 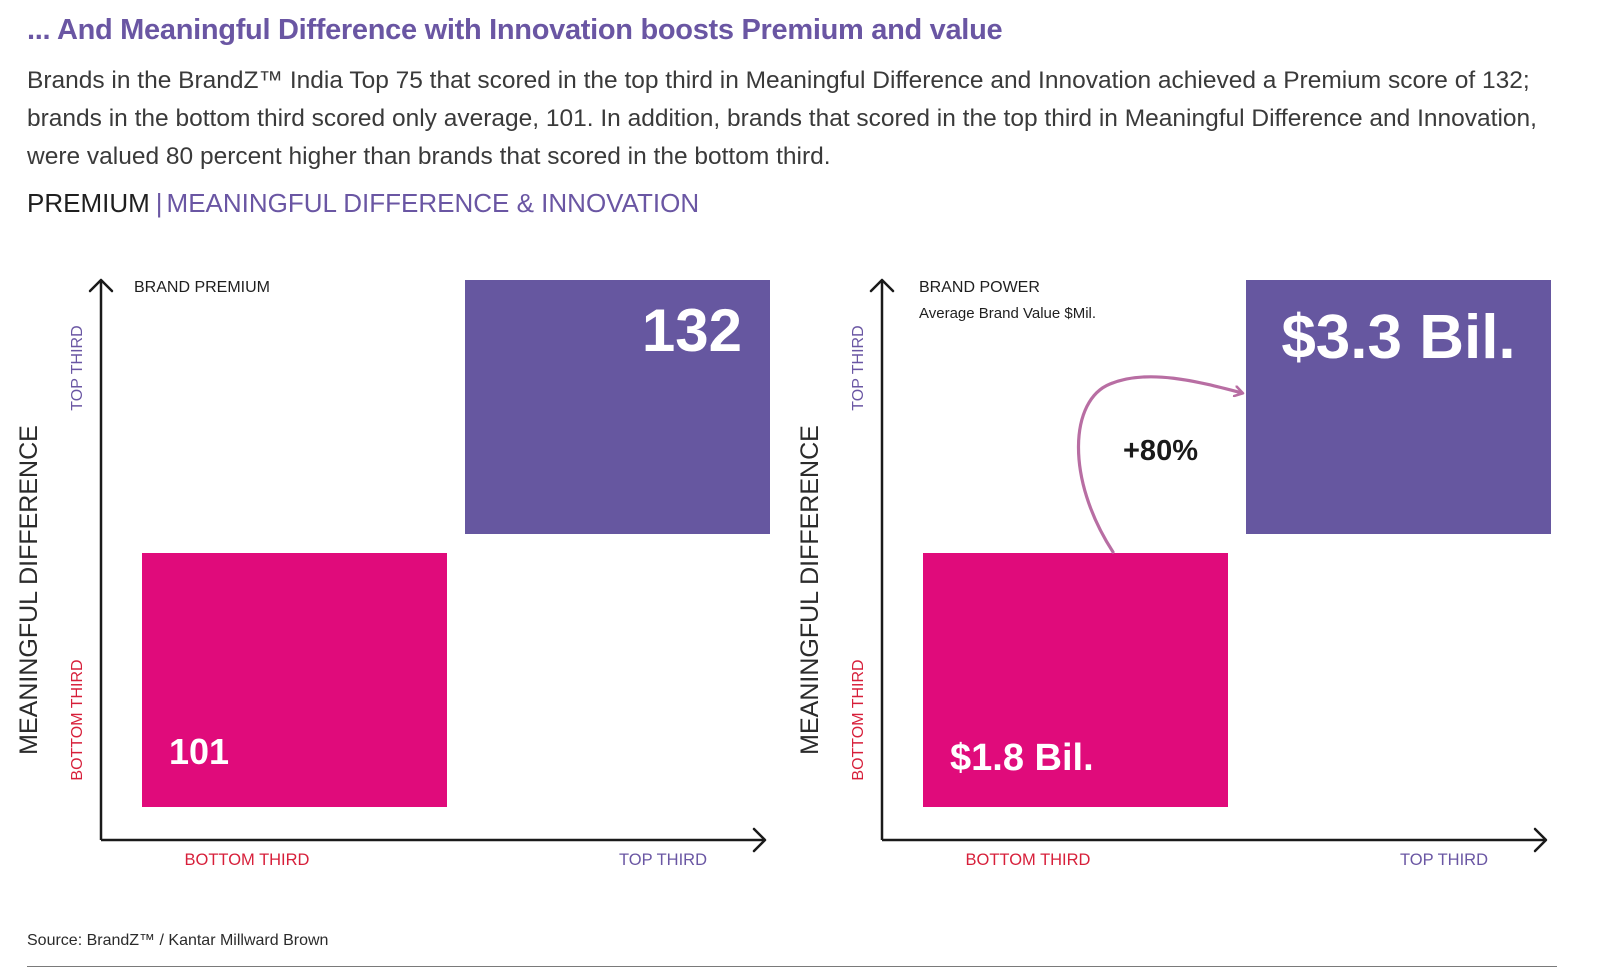 I want to click on growth-annotation: +80%, so click(x=1160, y=451).